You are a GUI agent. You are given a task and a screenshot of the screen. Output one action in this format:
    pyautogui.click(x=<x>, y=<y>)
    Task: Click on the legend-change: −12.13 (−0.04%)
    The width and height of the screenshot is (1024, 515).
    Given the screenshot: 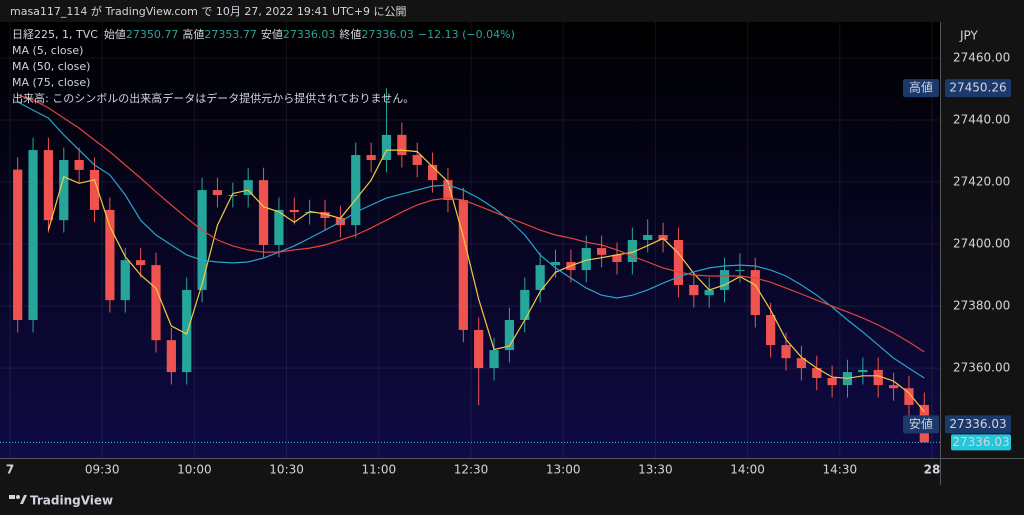 What is the action you would take?
    pyautogui.click(x=466, y=34)
    